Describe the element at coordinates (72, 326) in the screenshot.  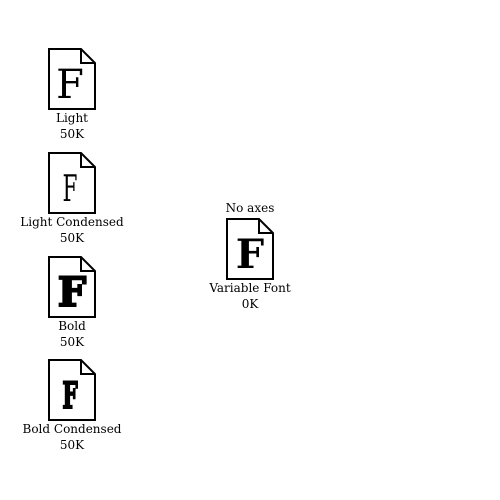
I see `file-name: Bold` at that location.